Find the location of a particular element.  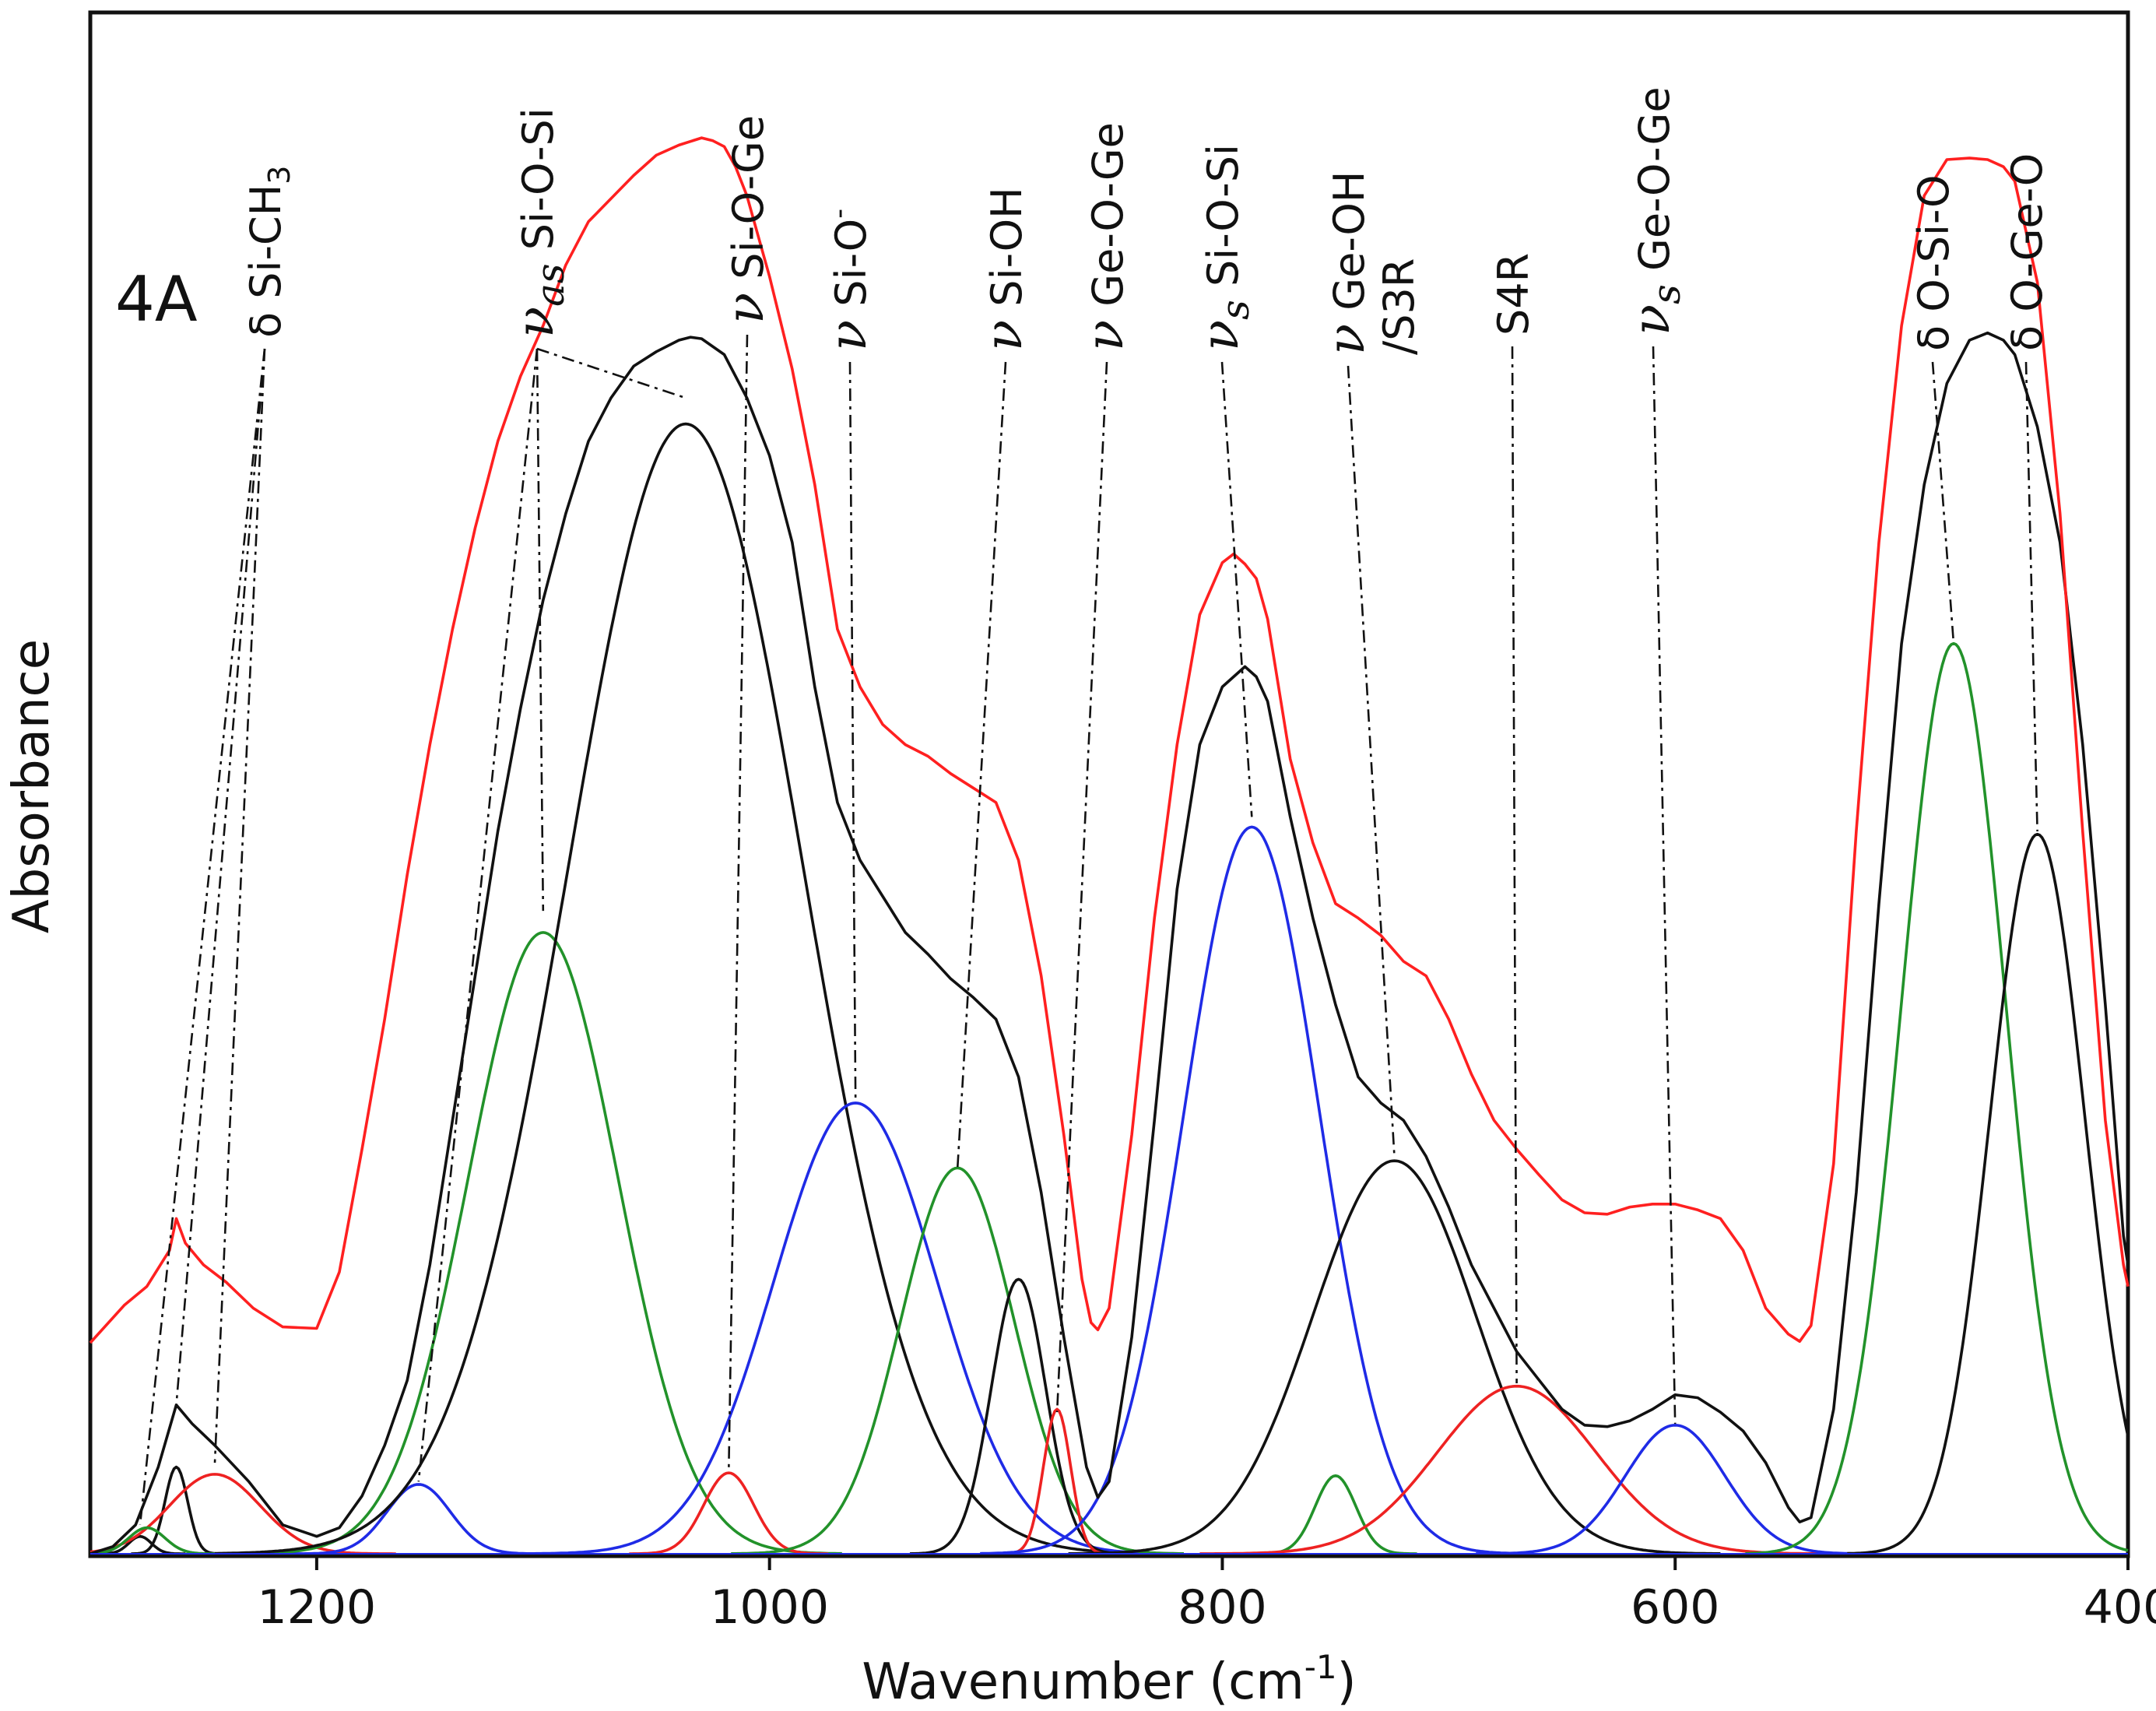

band-name-2: Si-O-Ge is located at coordinates (748, 197).